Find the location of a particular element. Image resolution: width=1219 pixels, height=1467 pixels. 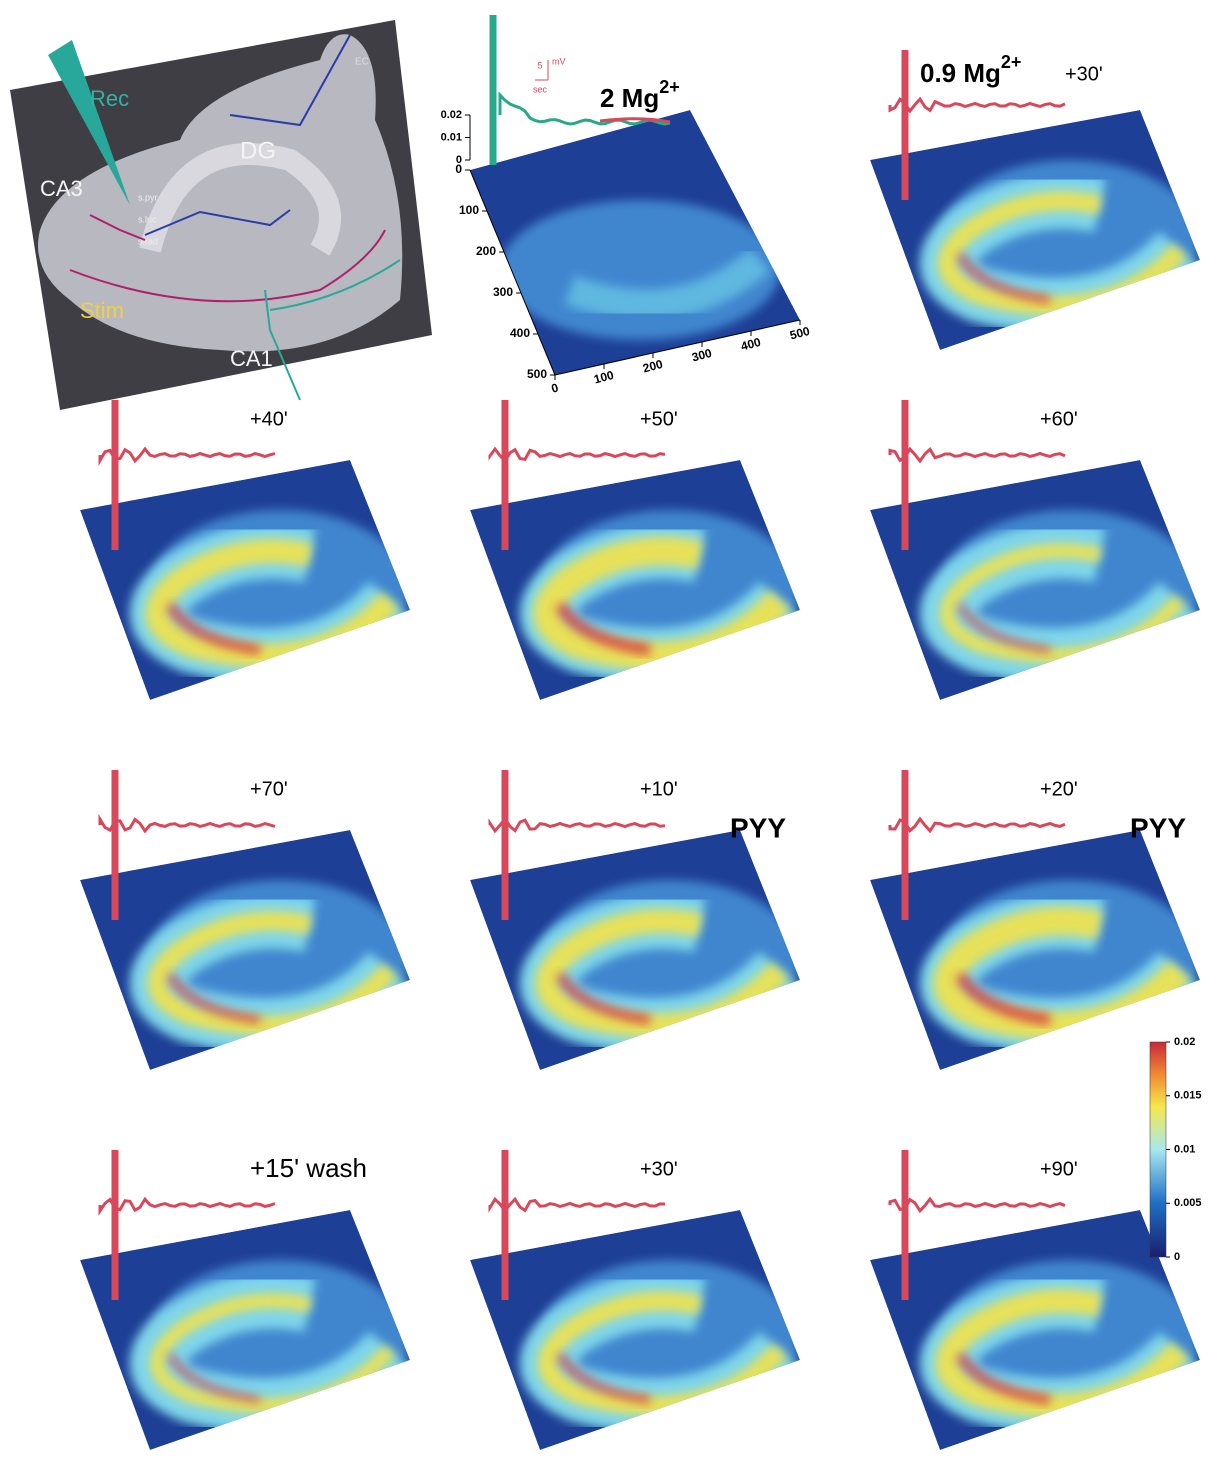

y-tick-label: 500 is located at coordinates (537, 374).